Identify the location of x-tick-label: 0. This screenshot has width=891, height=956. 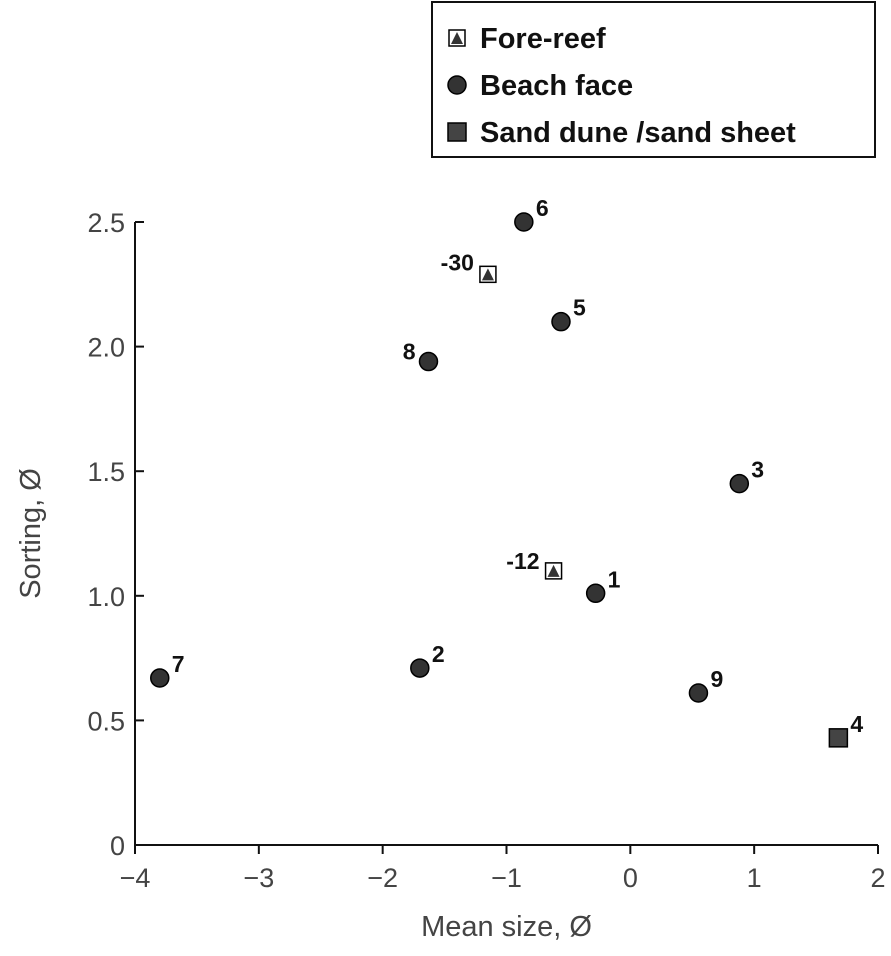
(630, 878).